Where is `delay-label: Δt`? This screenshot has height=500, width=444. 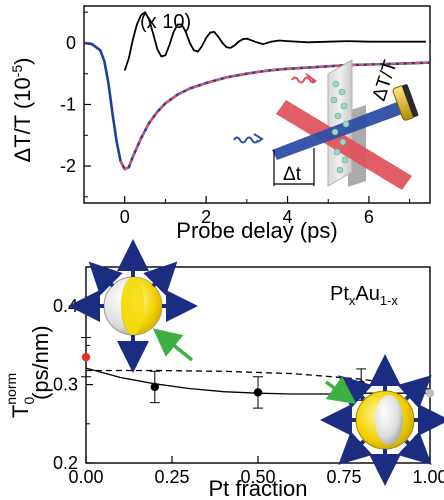 delay-label: Δt is located at coordinates (292, 174).